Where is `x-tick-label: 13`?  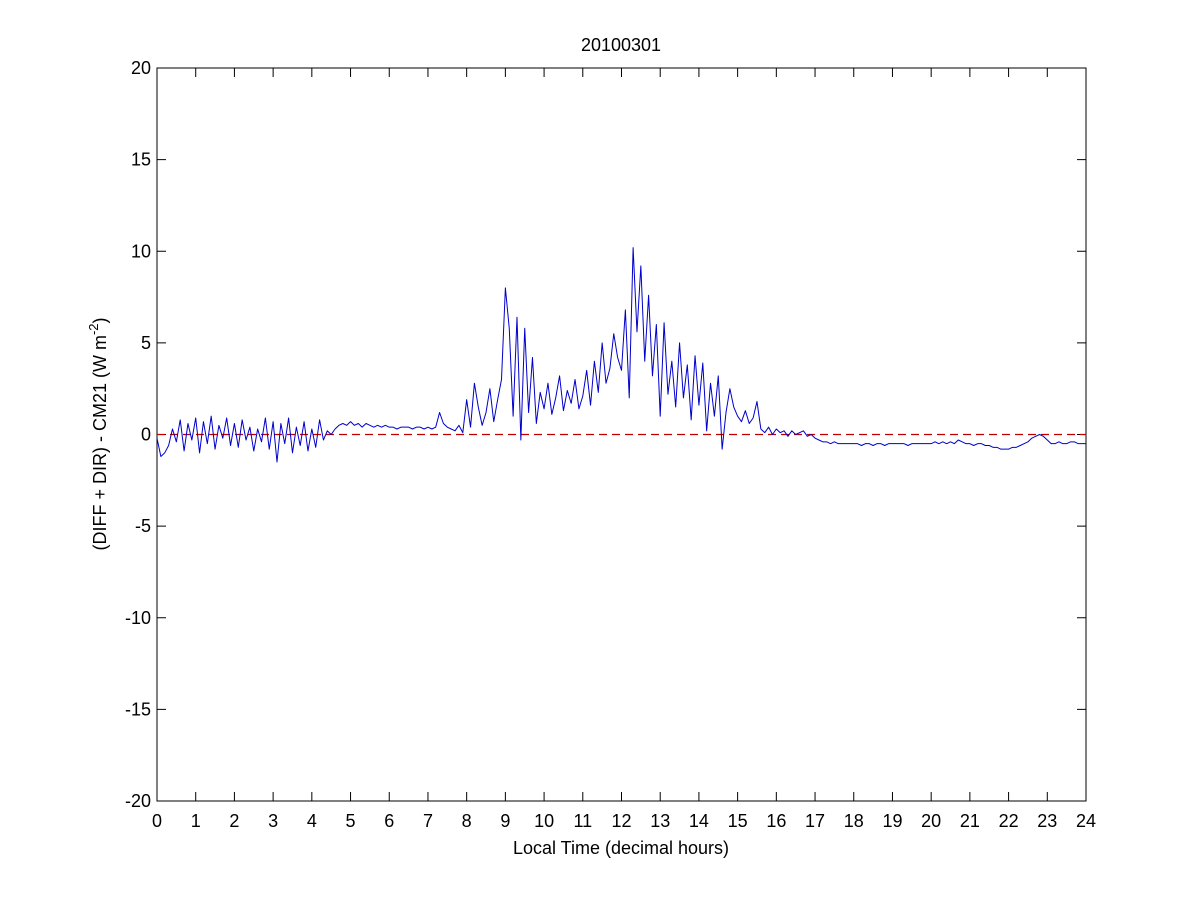 x-tick-label: 13 is located at coordinates (660, 821).